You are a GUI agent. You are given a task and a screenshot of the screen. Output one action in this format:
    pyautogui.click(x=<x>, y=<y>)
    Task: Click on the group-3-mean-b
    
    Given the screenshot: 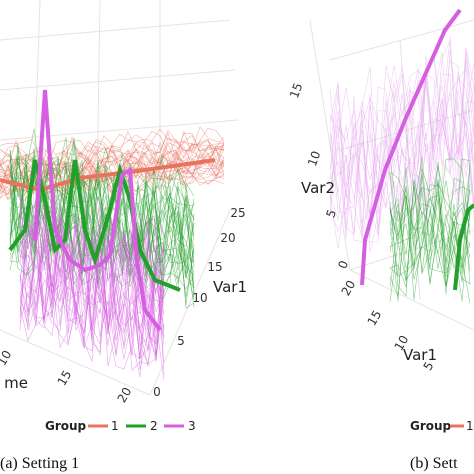 What is the action you would take?
    pyautogui.click(x=411, y=147)
    